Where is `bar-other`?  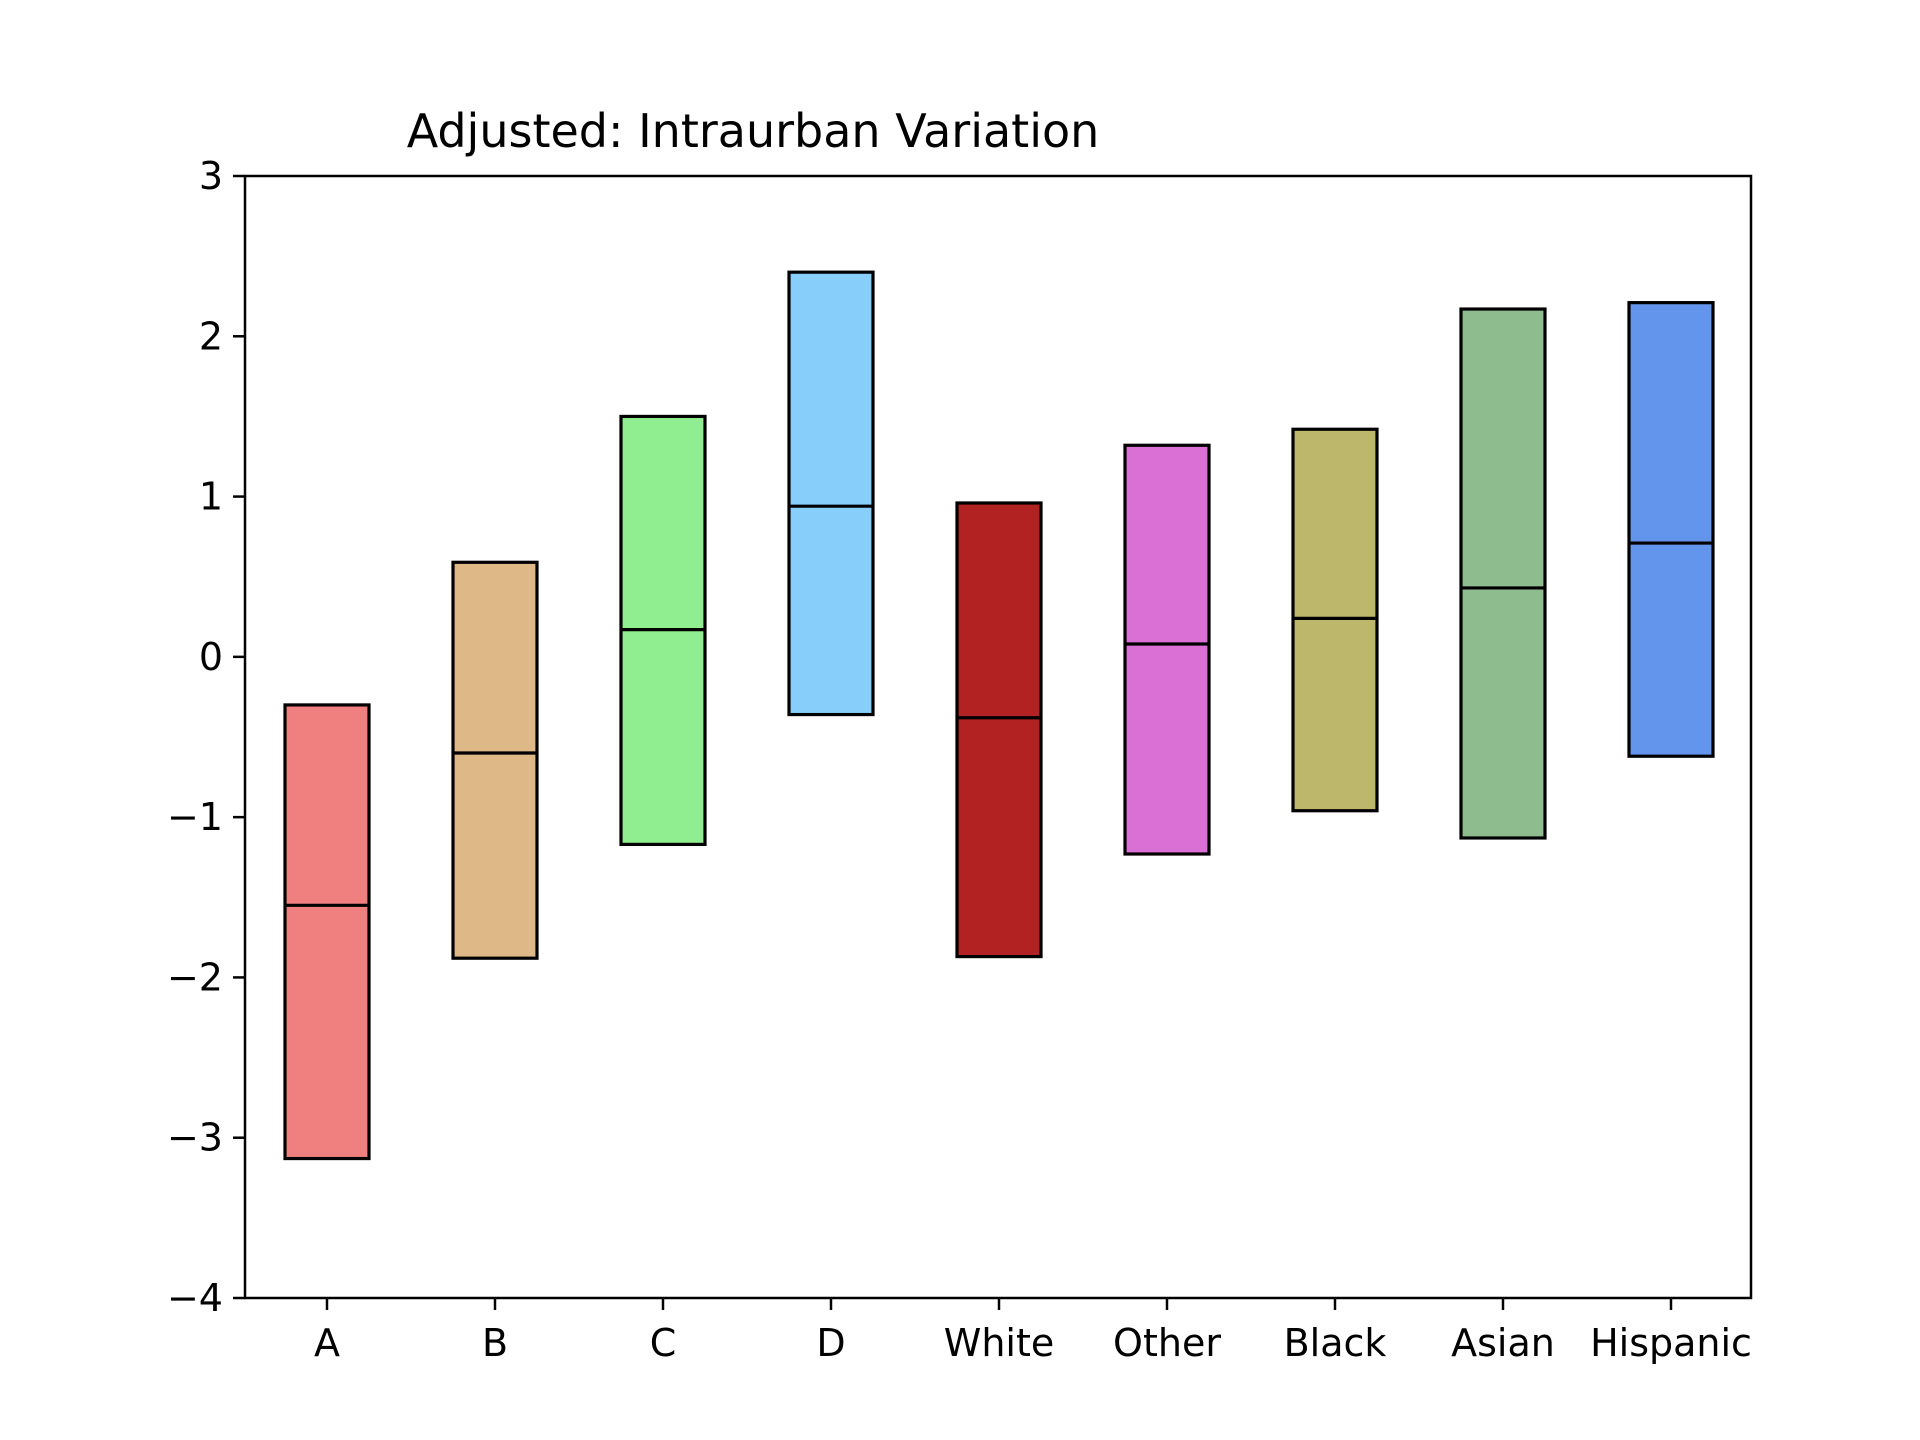 bar-other is located at coordinates (1167, 649).